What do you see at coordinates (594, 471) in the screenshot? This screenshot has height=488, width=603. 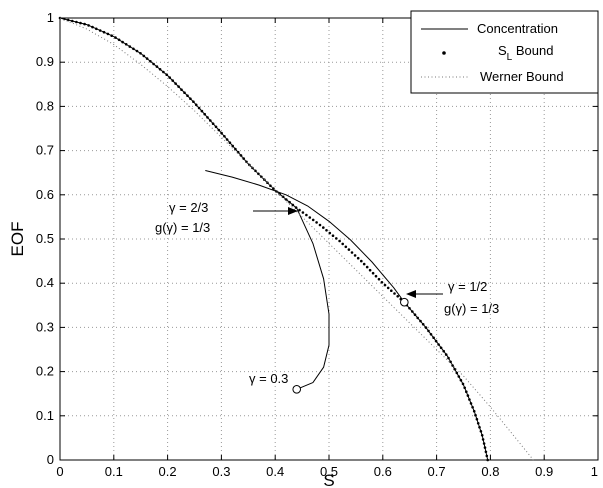 I see `x-tick-label: 1` at bounding box center [594, 471].